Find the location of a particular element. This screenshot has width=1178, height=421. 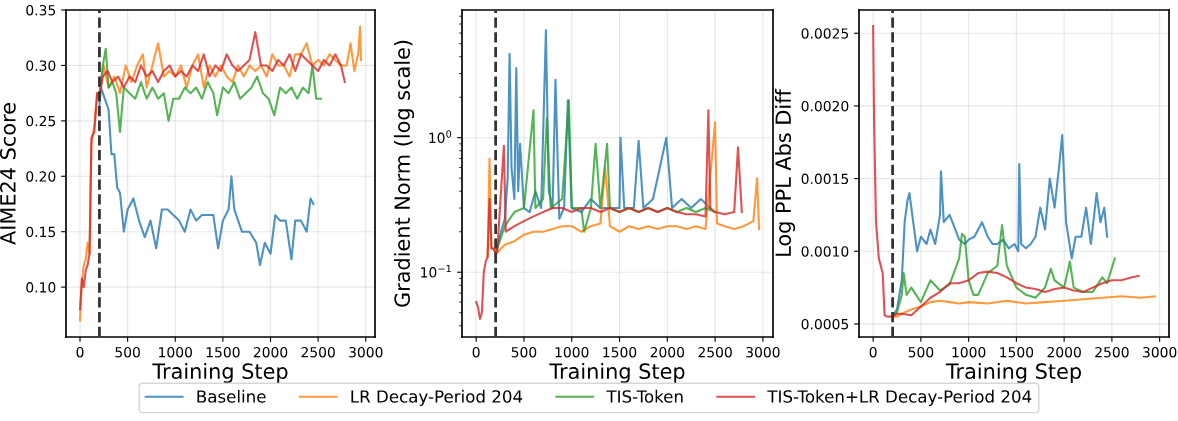

y-tick-label: 0.0015 is located at coordinates (825, 179).